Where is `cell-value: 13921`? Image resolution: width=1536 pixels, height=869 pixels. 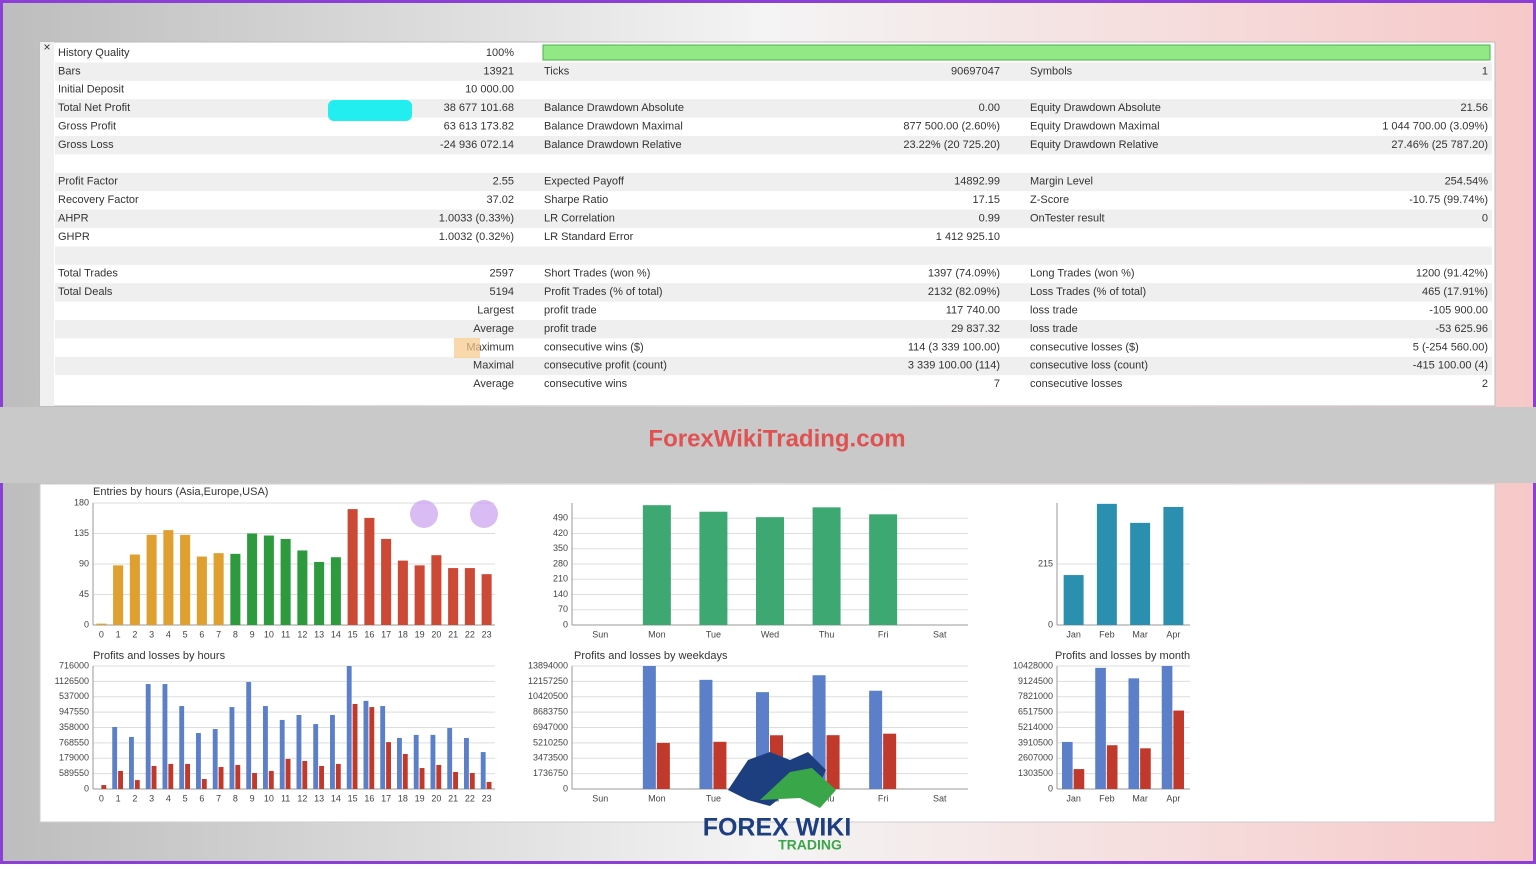
cell-value: 13921 is located at coordinates (498, 71).